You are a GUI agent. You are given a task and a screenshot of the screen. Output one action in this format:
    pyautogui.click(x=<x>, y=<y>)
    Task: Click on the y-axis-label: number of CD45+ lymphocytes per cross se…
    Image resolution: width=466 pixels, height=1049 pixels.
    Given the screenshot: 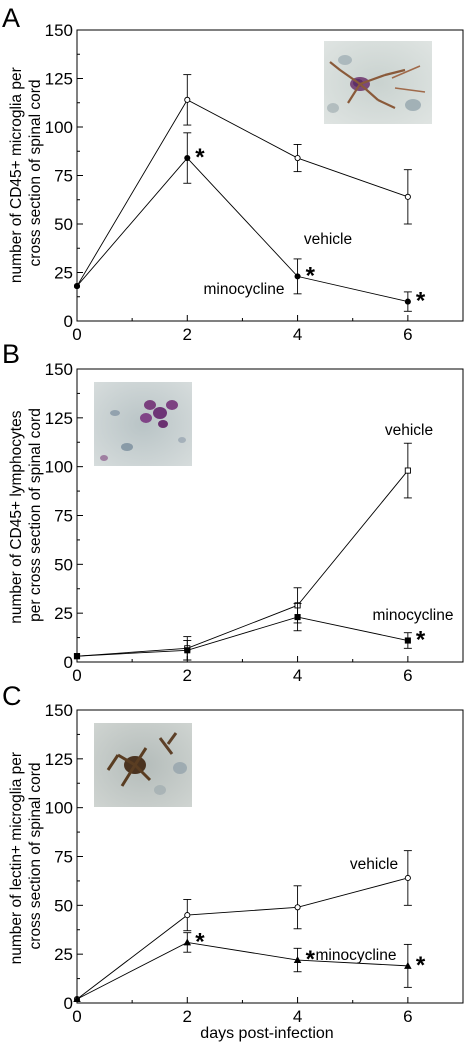 What is the action you would take?
    pyautogui.click(x=26, y=515)
    